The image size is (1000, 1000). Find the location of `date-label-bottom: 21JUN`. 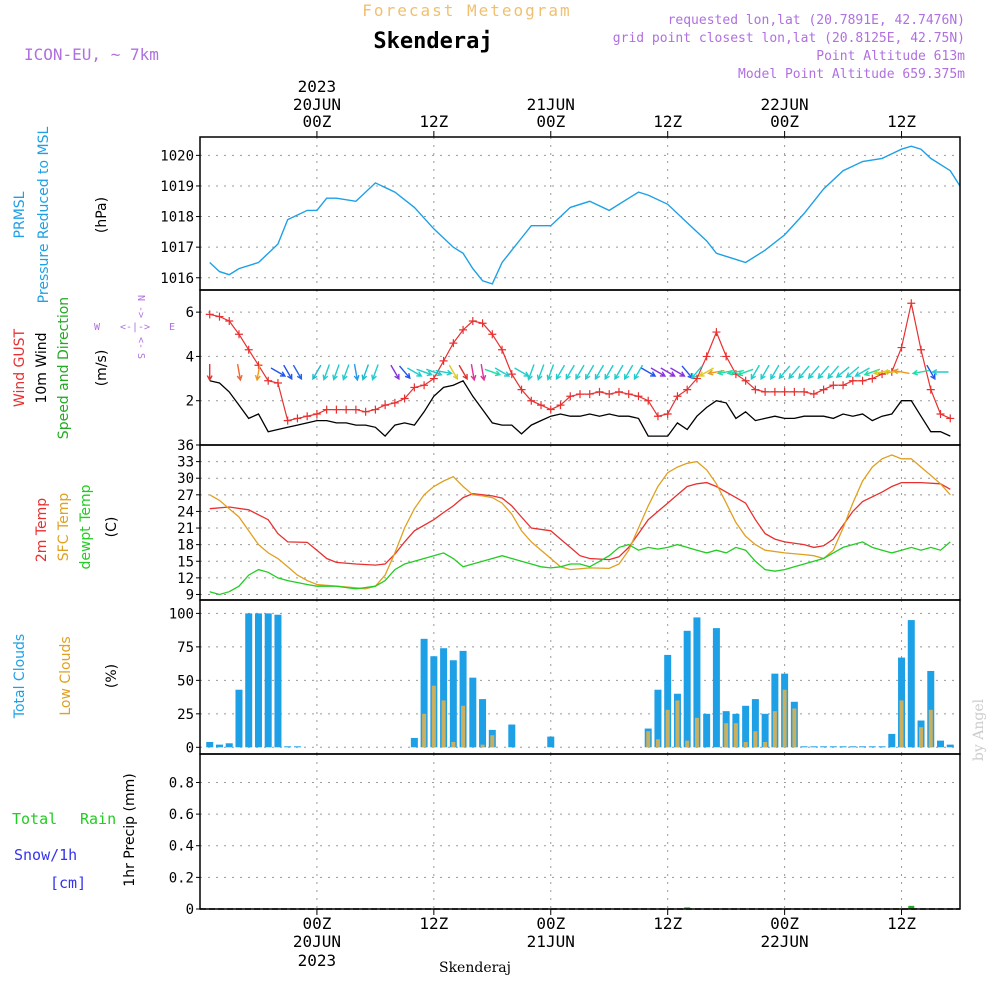

date-label-bottom: 21JUN is located at coordinates (551, 941).